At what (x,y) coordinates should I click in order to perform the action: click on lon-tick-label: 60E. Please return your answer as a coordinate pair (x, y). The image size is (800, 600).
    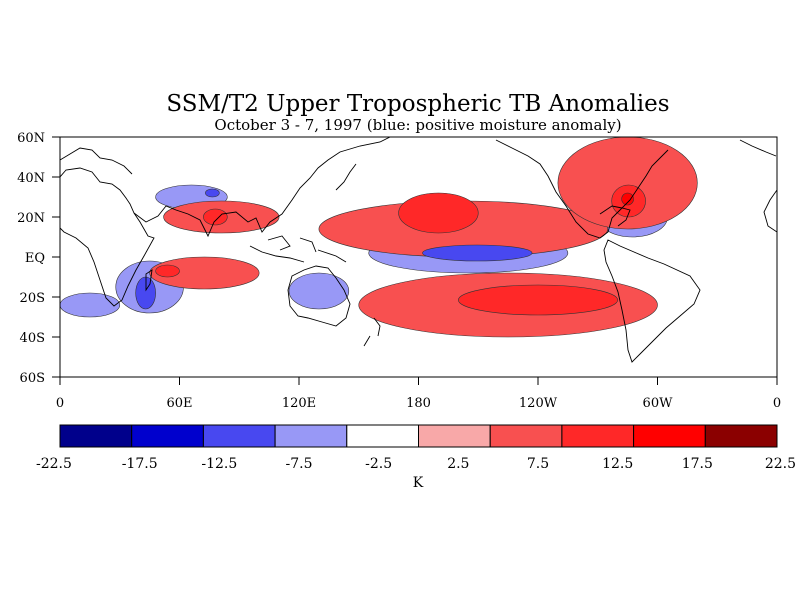
    Looking at the image, I should click on (179, 403).